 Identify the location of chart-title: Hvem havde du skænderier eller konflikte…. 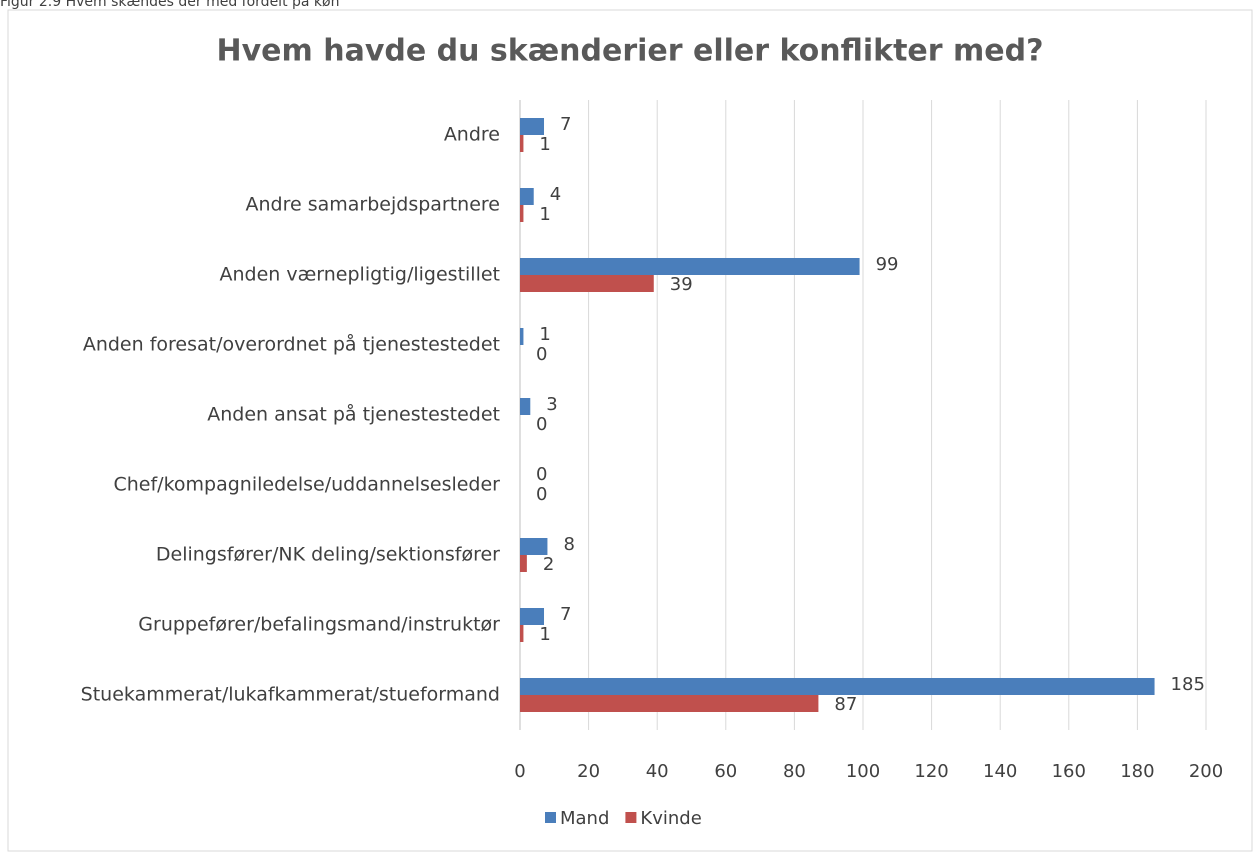
(630, 51).